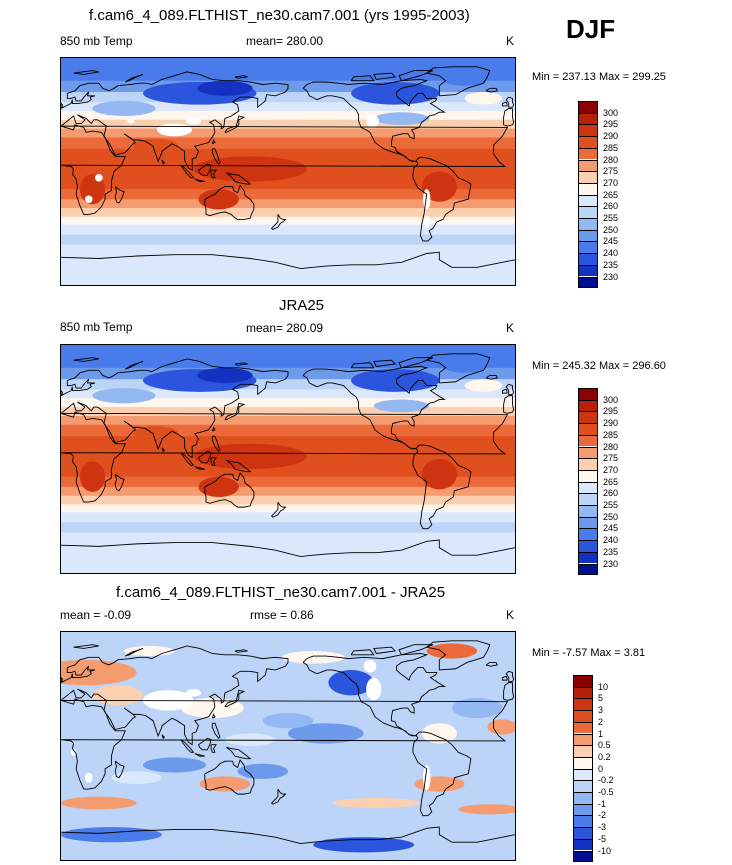 This screenshot has height=865, width=732. Describe the element at coordinates (602, 815) in the screenshot. I see `colorbar-tick-label: -2` at that location.